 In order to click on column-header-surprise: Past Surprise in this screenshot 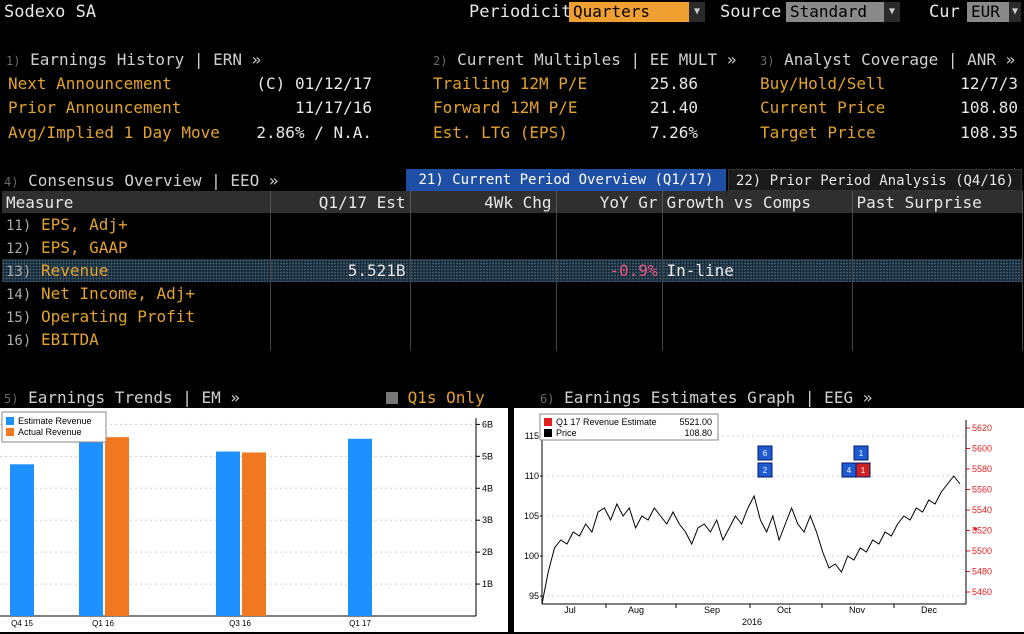, I will do `click(937, 202)`.